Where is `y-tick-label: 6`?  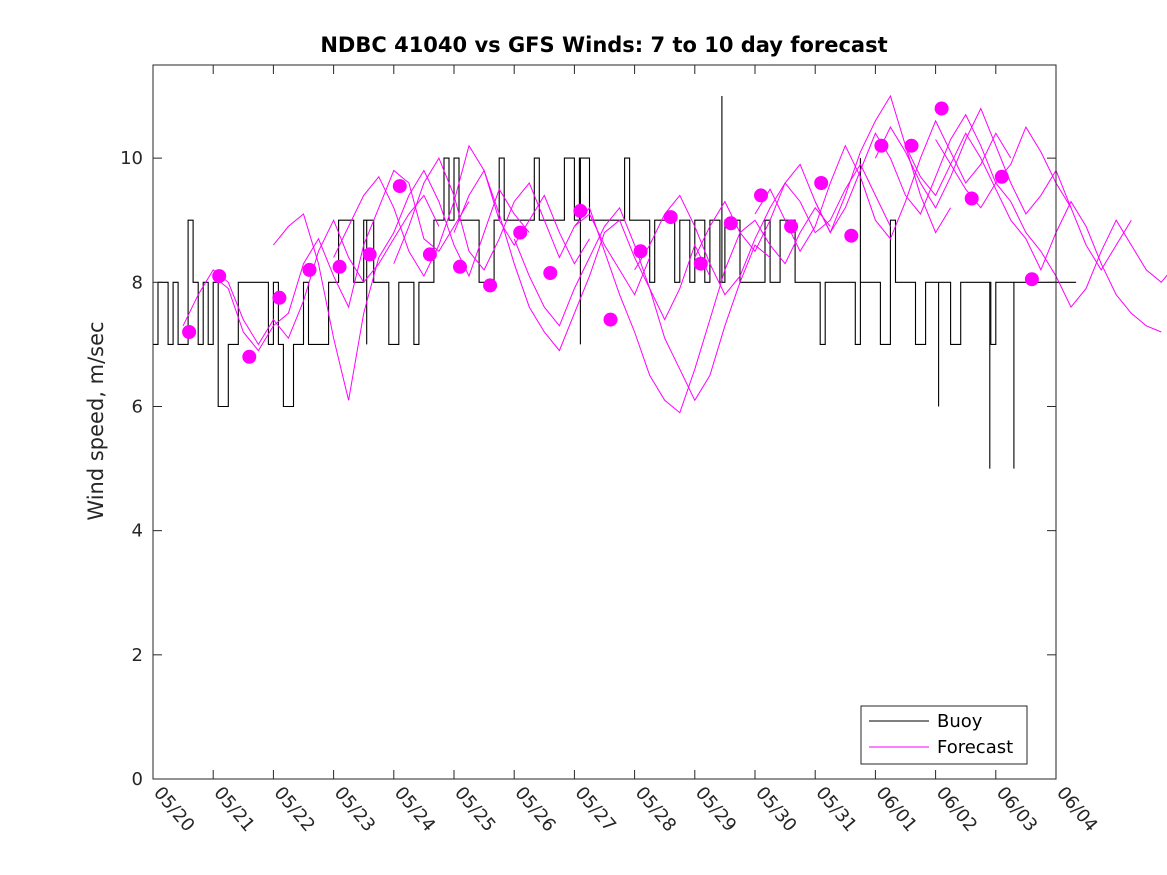
y-tick-label: 6 is located at coordinates (137, 406).